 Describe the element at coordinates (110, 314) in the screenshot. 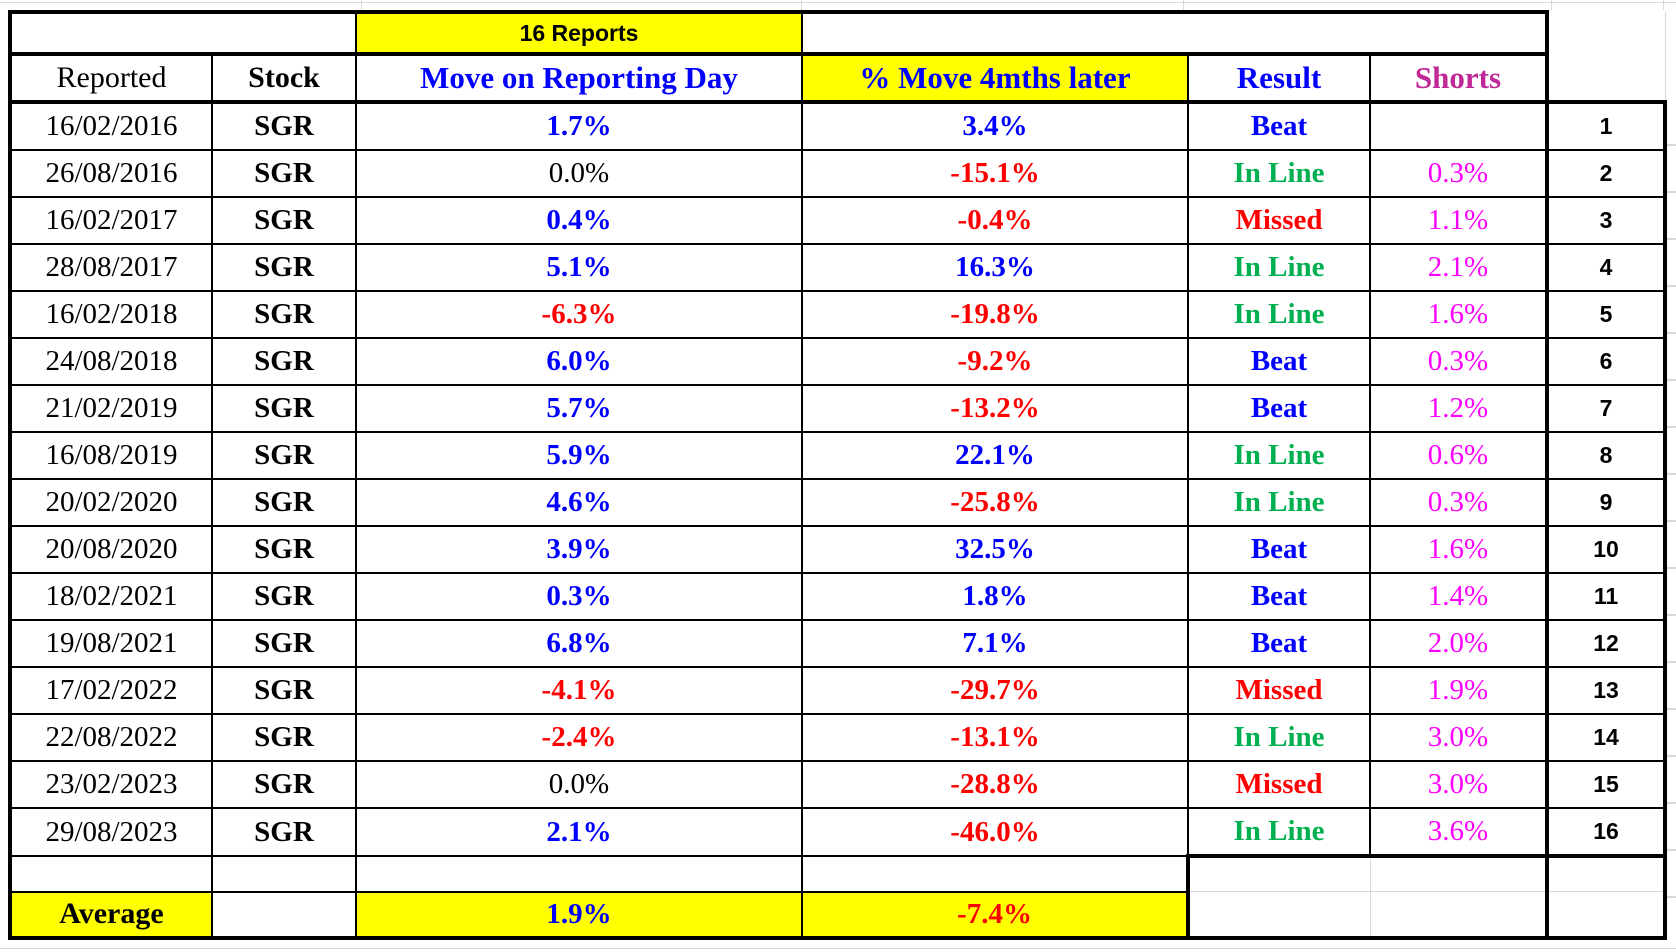

I see `cell-reported-date: 16/02/2018` at that location.